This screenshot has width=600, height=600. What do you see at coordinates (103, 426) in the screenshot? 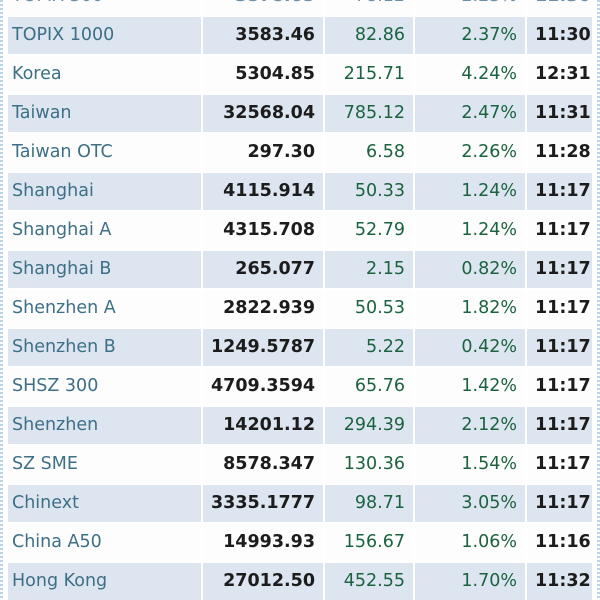
I see `index-name-cell: Shenzhen` at bounding box center [103, 426].